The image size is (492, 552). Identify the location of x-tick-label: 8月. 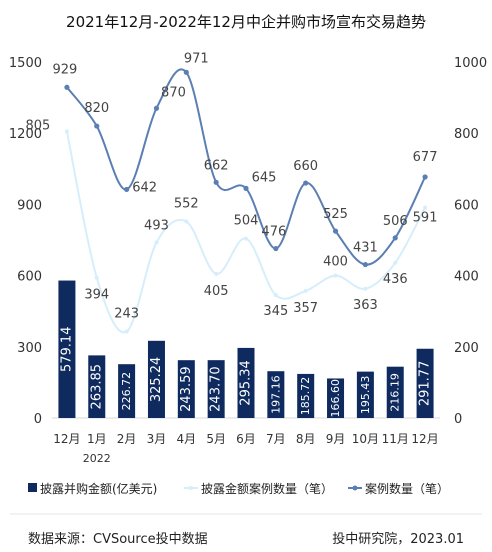
(306, 439).